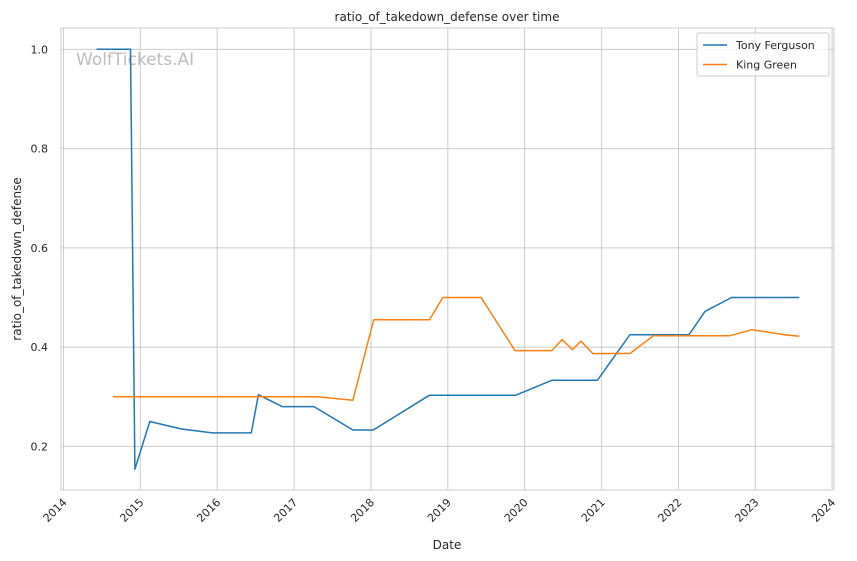 The width and height of the screenshot is (857, 561). What do you see at coordinates (17, 258) in the screenshot?
I see `y-axis-label: ratio_of_takedown_defense` at bounding box center [17, 258].